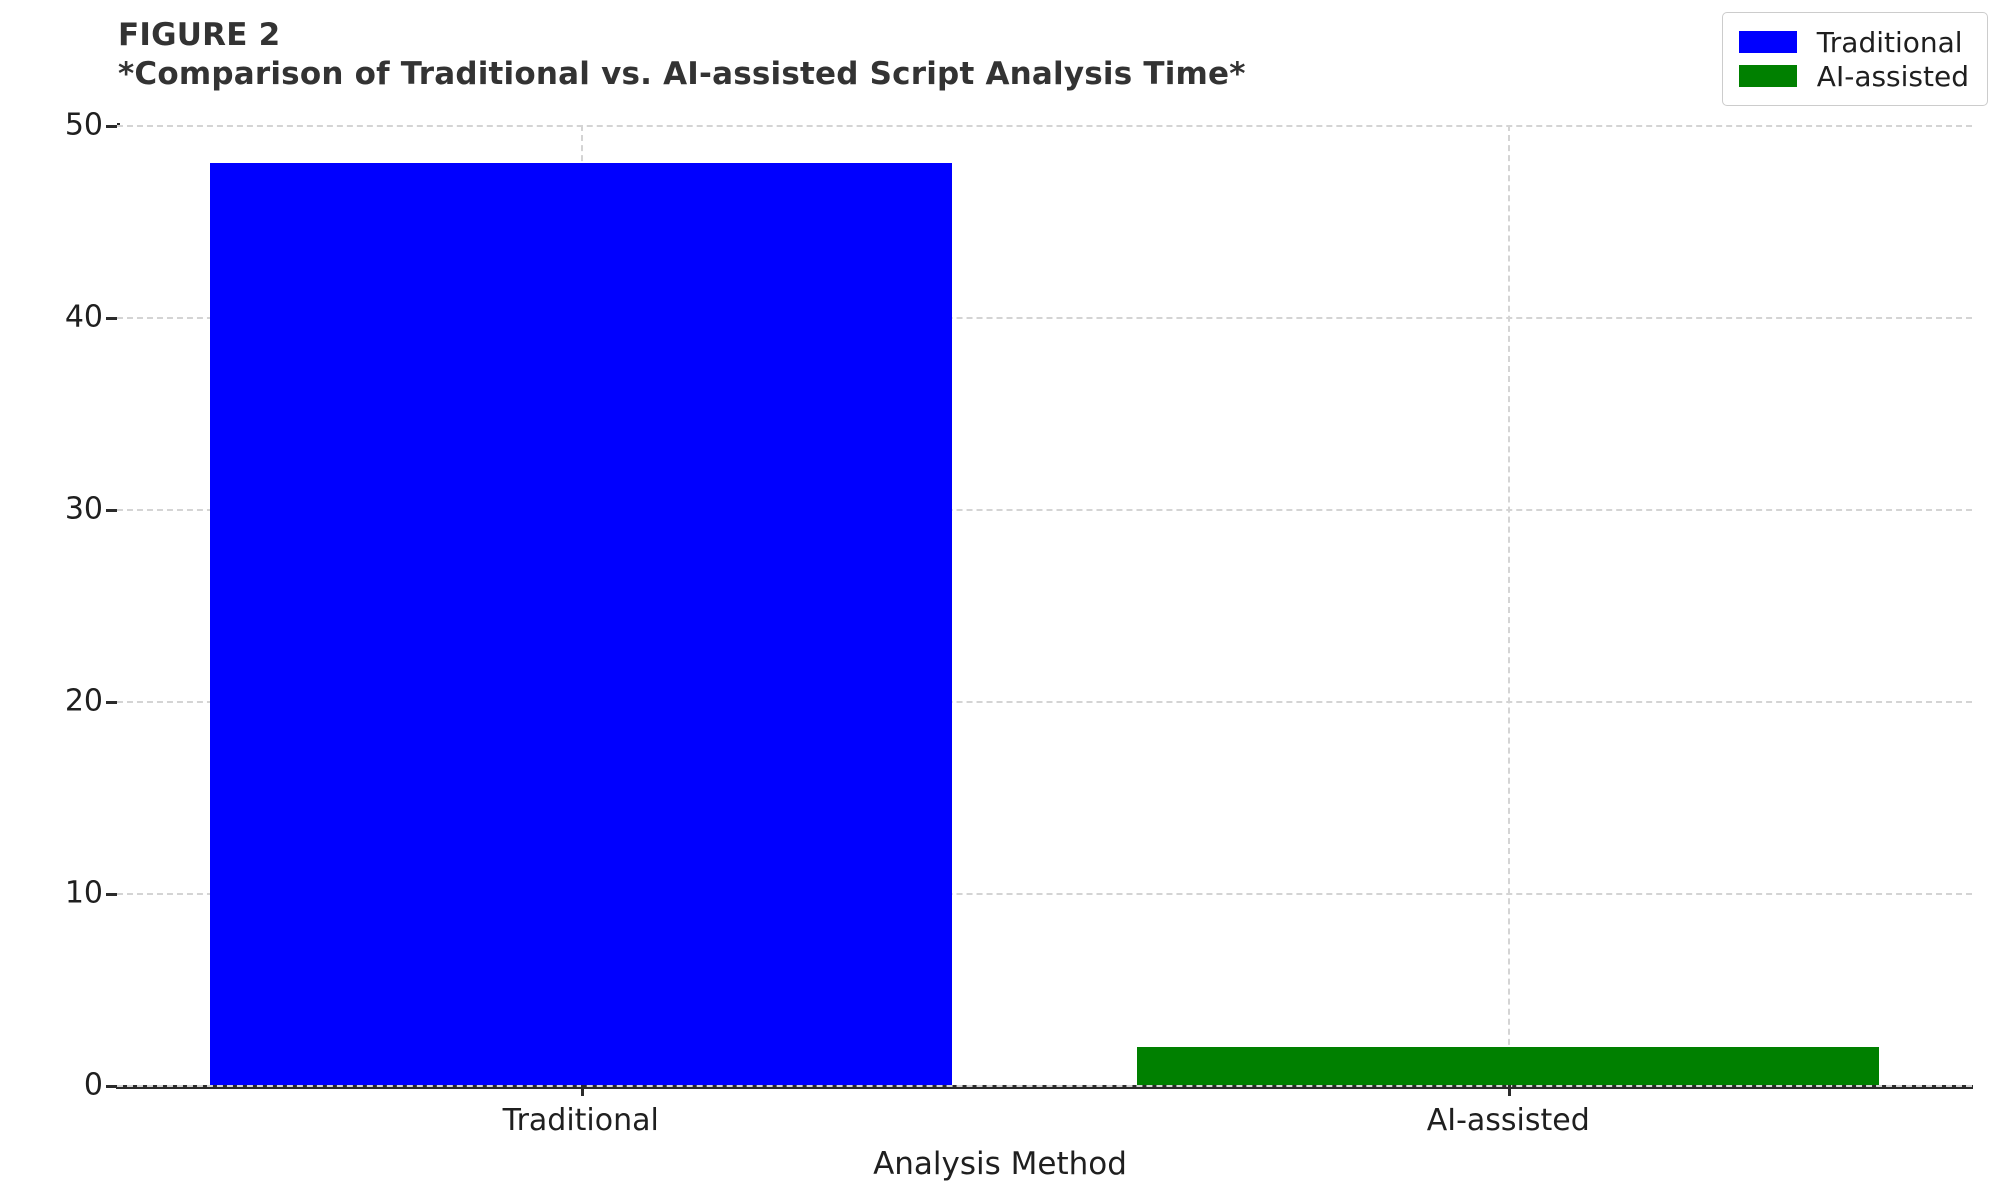  I want to click on y-axis-tick-label: 30, so click(83, 509).